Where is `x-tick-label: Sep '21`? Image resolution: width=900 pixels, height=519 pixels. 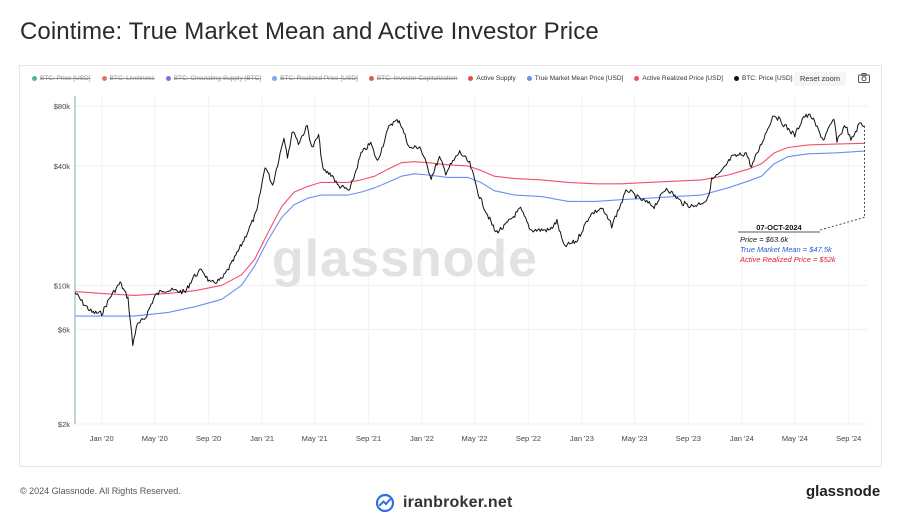
x-tick-label: Sep '21 is located at coordinates (368, 438).